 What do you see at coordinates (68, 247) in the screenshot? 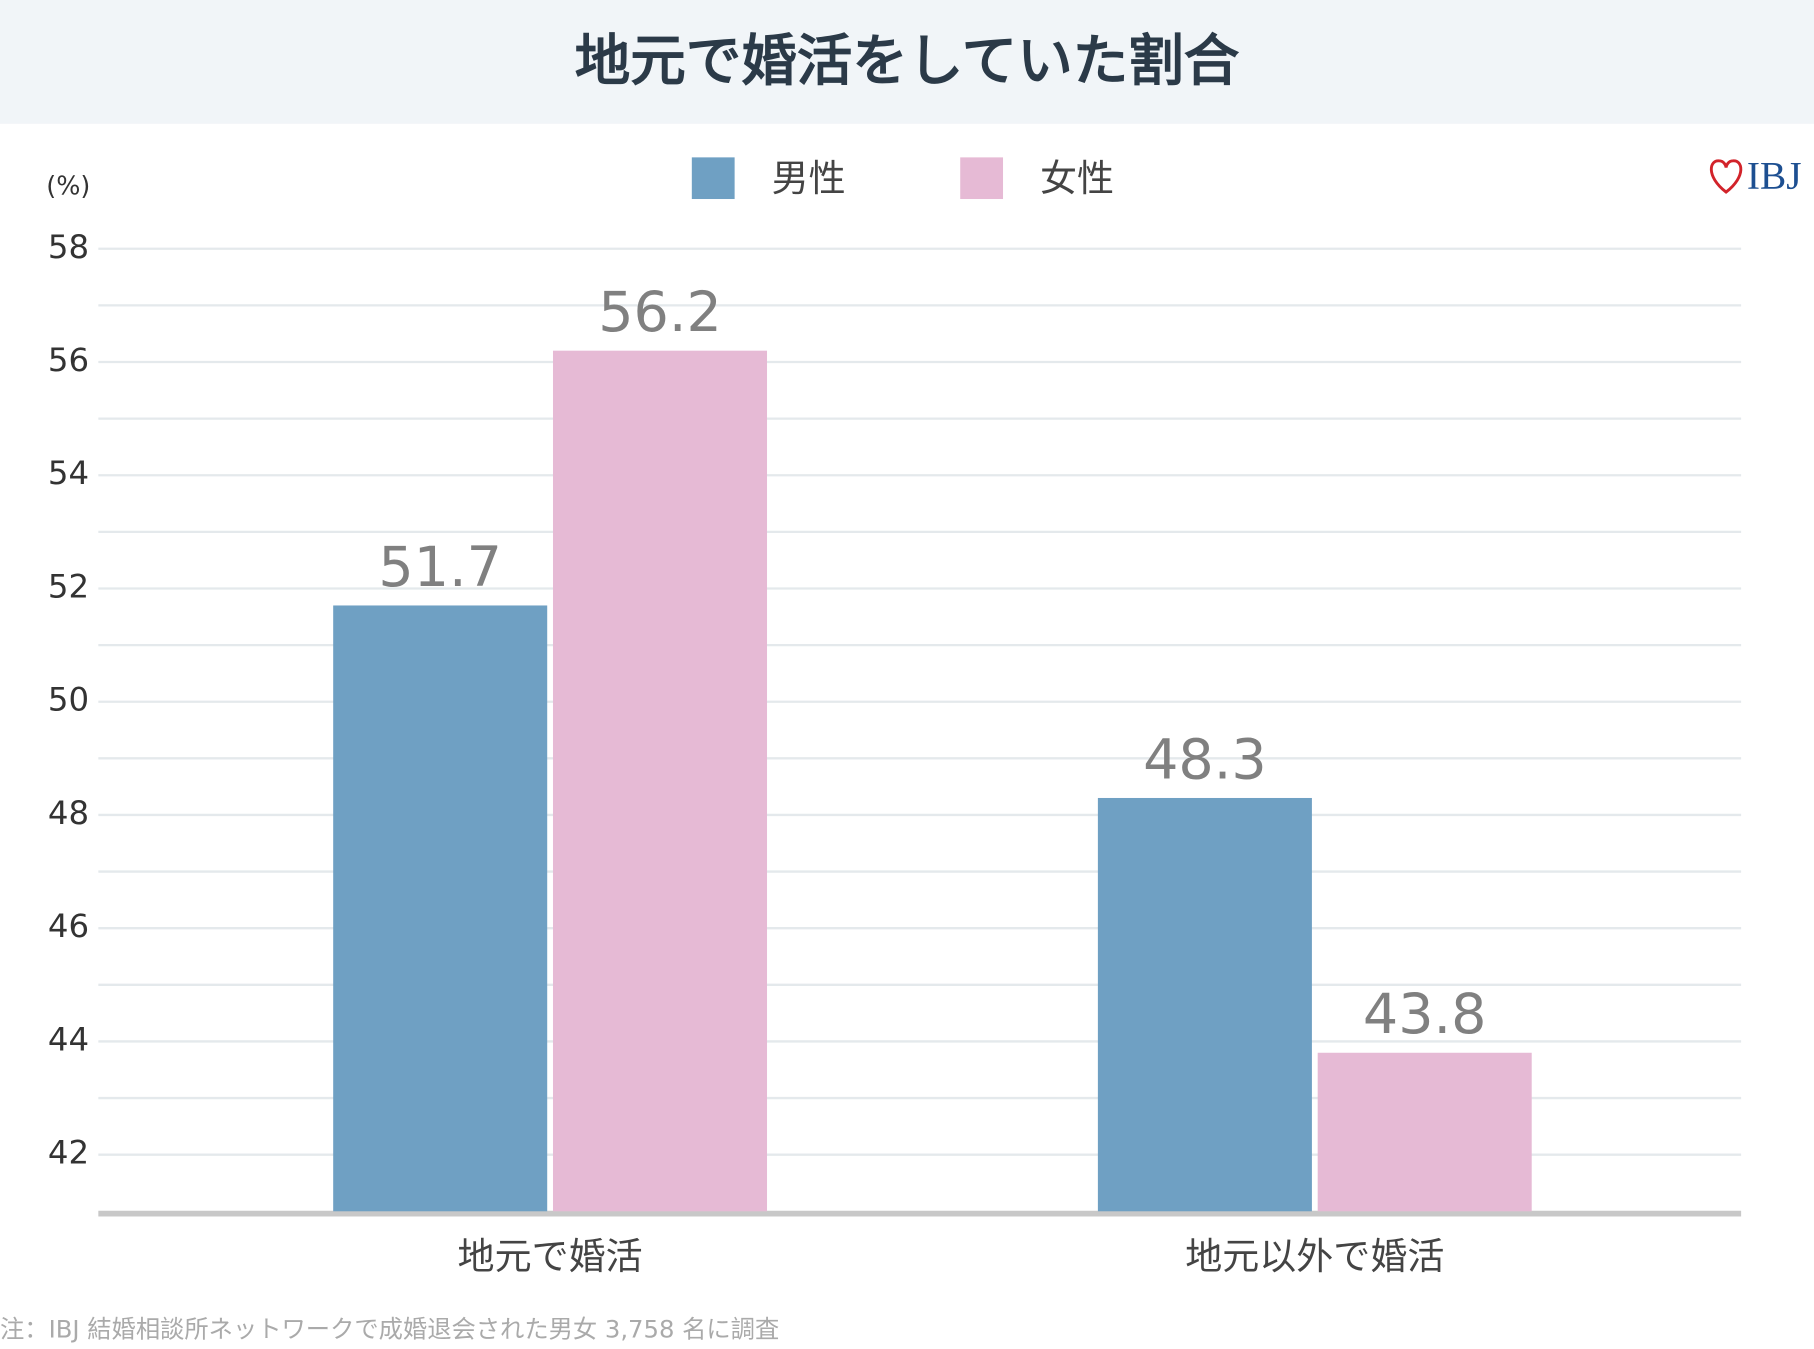
I see `y-tick-label: 58` at bounding box center [68, 247].